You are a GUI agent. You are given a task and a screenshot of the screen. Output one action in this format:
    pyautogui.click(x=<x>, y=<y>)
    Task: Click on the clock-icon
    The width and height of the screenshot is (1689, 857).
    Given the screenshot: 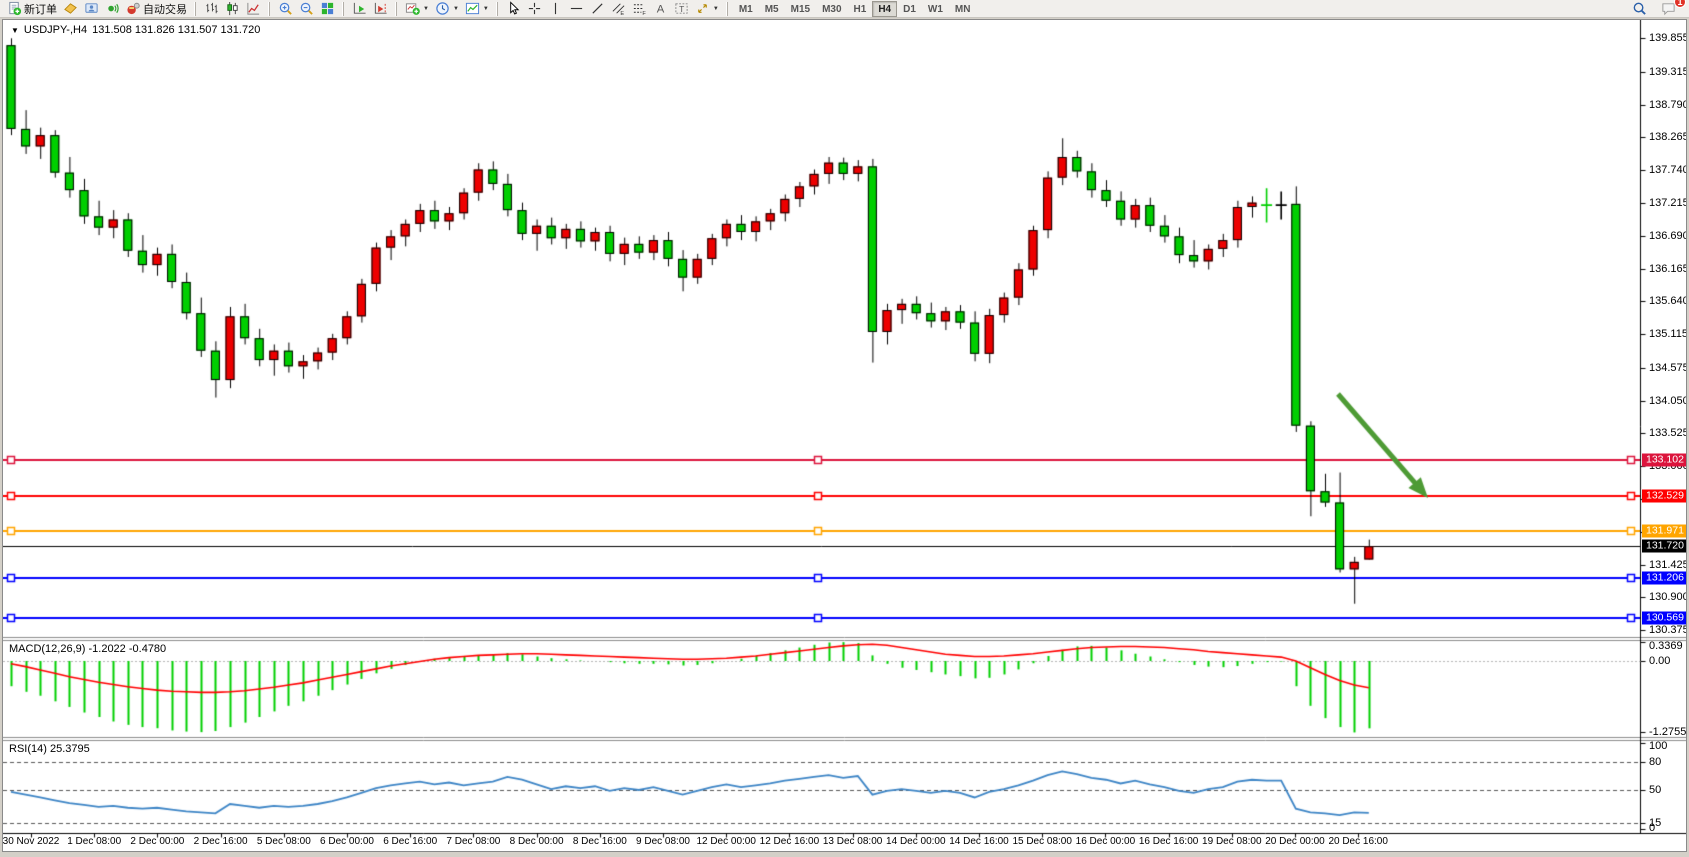 What is the action you would take?
    pyautogui.click(x=442, y=8)
    